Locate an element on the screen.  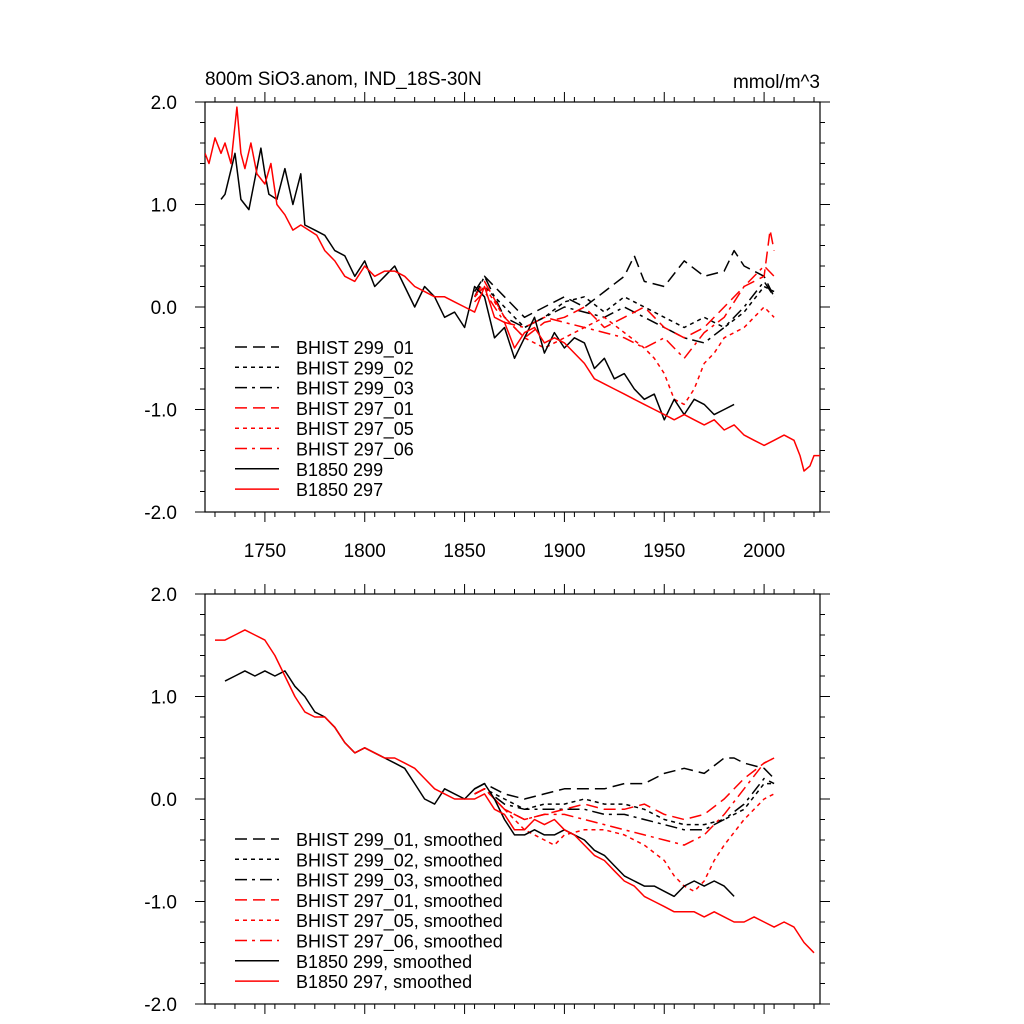
legend-label: BHIST 297_01 is located at coordinates (355, 409).